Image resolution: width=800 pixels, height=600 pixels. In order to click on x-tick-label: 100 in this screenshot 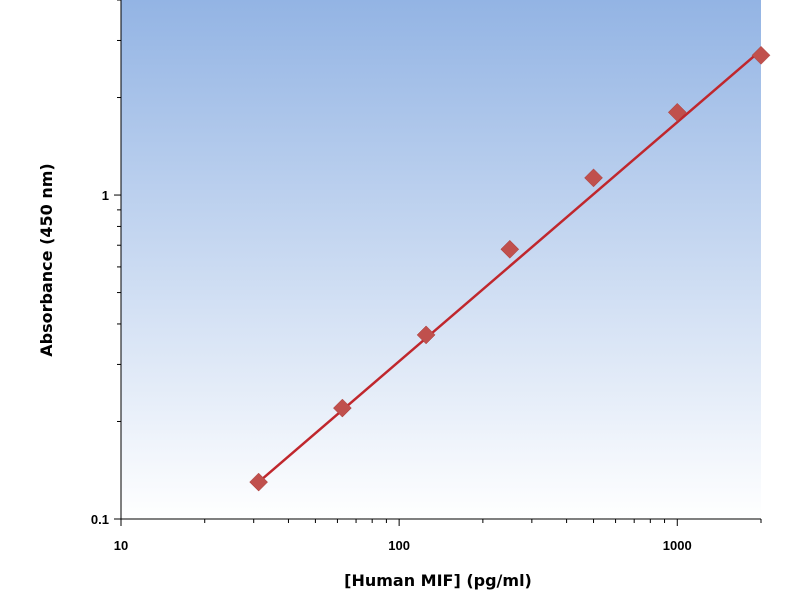, I will do `click(399, 545)`.